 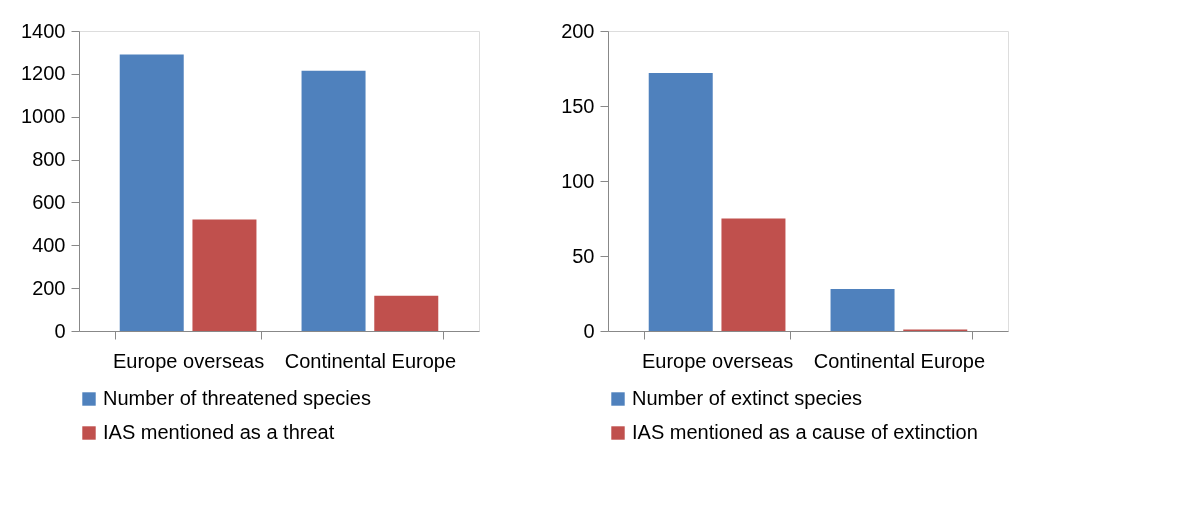 I want to click on y-tick-label: 1400, so click(x=43, y=30).